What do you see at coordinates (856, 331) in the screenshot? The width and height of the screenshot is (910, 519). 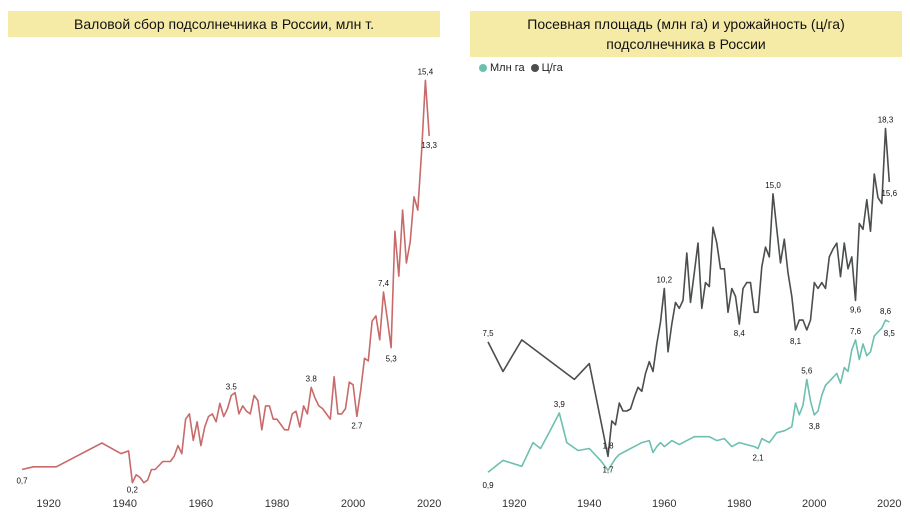 I see `right-data-label-13: 7,6` at bounding box center [856, 331].